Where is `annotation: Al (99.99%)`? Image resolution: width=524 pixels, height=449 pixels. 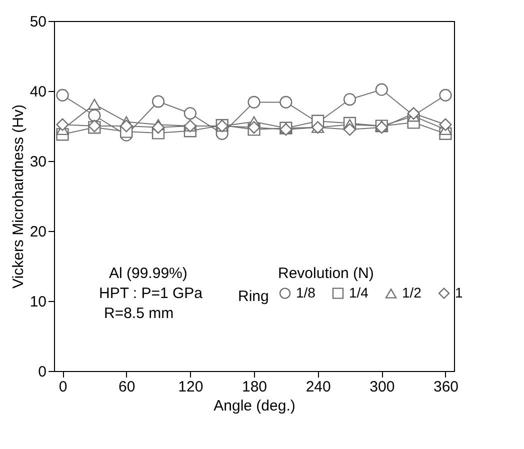
annotation: Al (99.99%) is located at coordinates (148, 273).